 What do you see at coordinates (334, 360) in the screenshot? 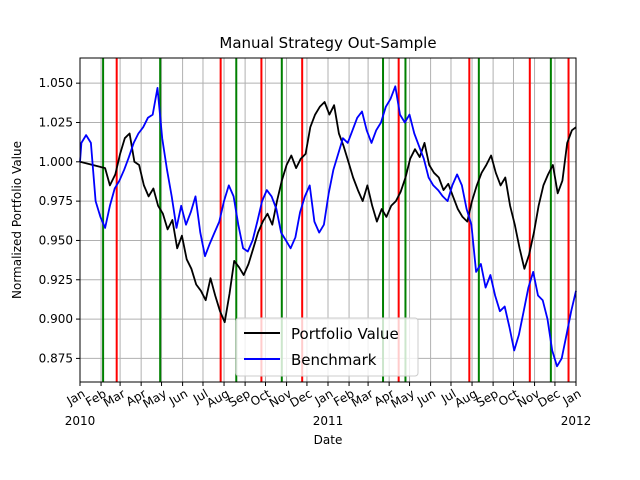
I see `legend-label-benchmark: Benchmark` at bounding box center [334, 360].